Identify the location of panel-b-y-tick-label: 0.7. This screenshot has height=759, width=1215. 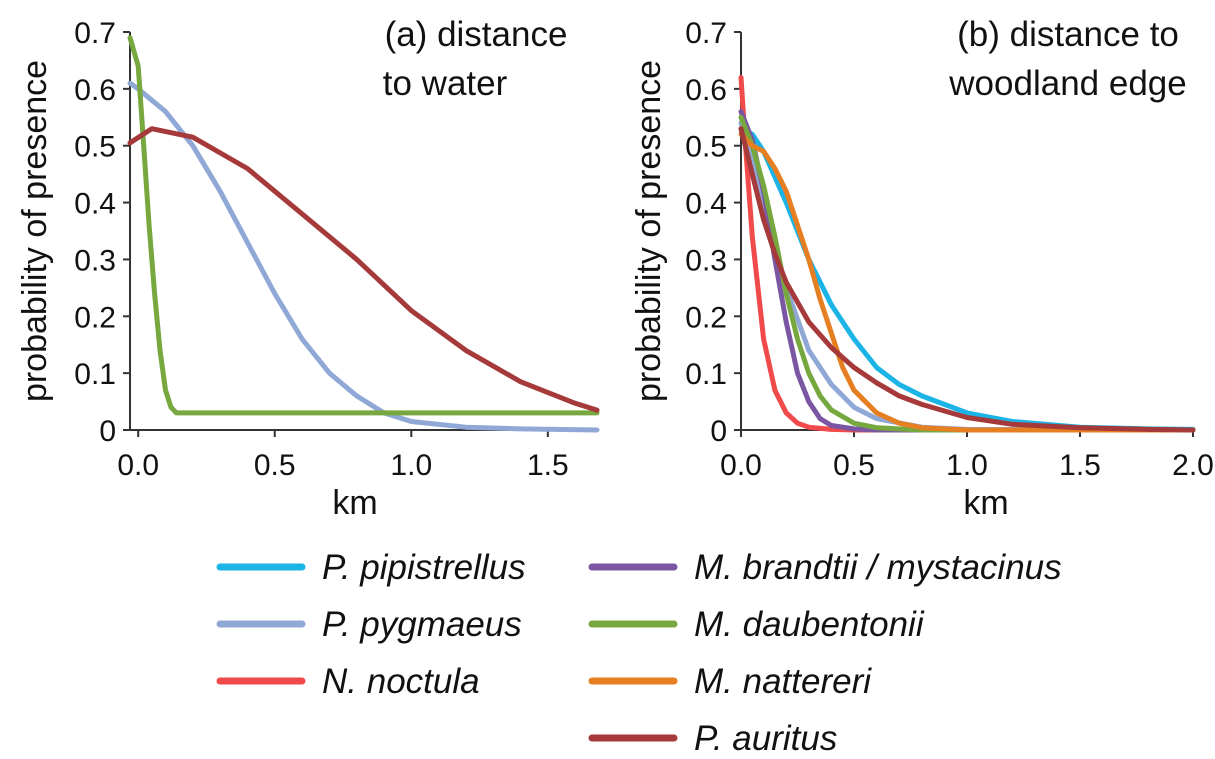
(706, 33).